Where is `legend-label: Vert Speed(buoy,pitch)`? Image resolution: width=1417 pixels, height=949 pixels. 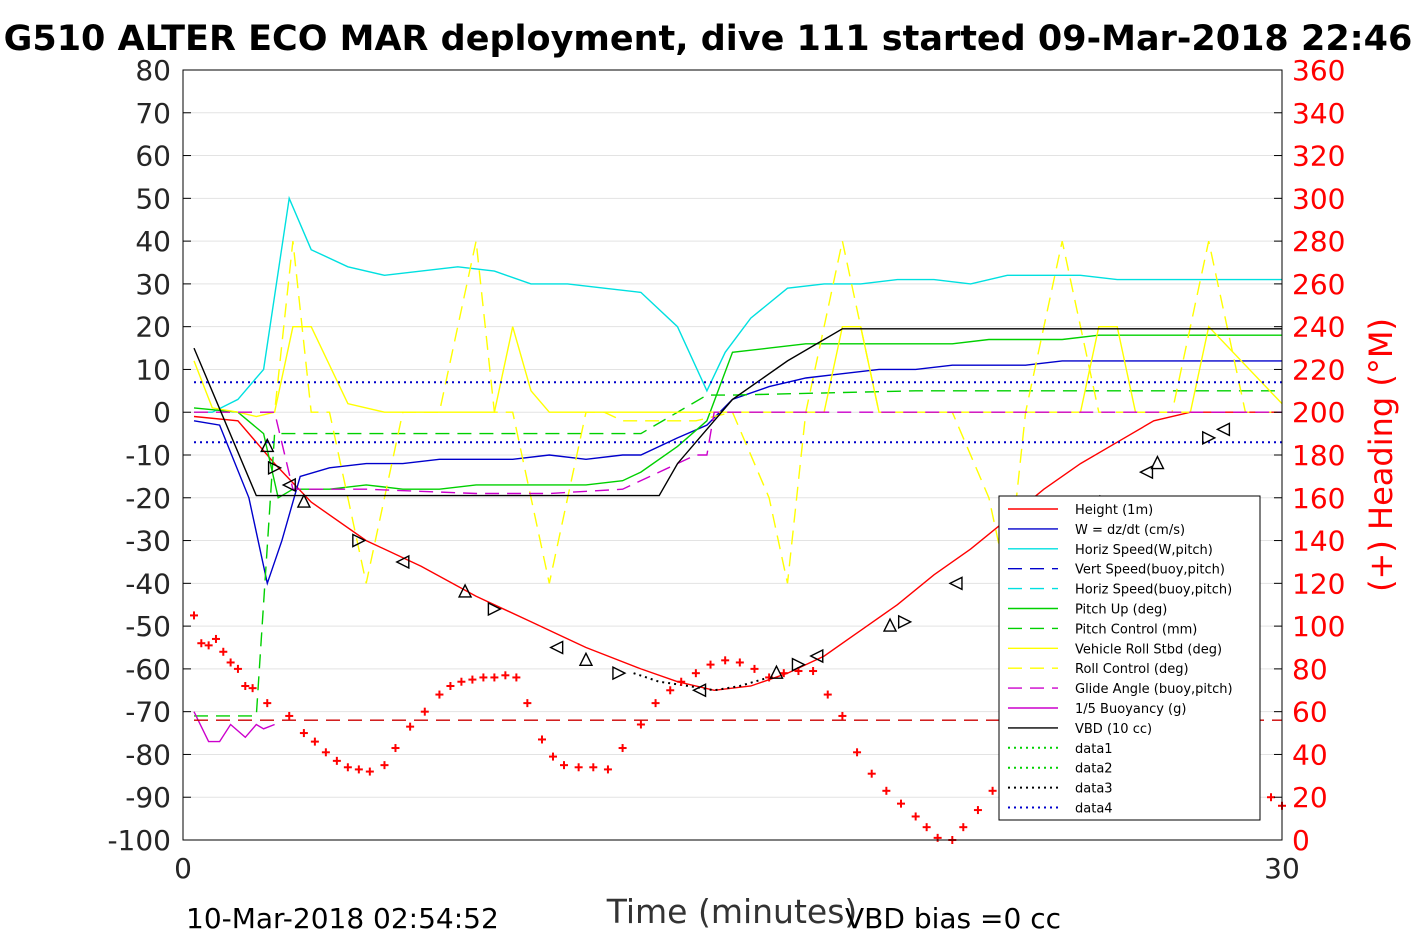
legend-label: Vert Speed(buoy,pitch) is located at coordinates (1150, 570).